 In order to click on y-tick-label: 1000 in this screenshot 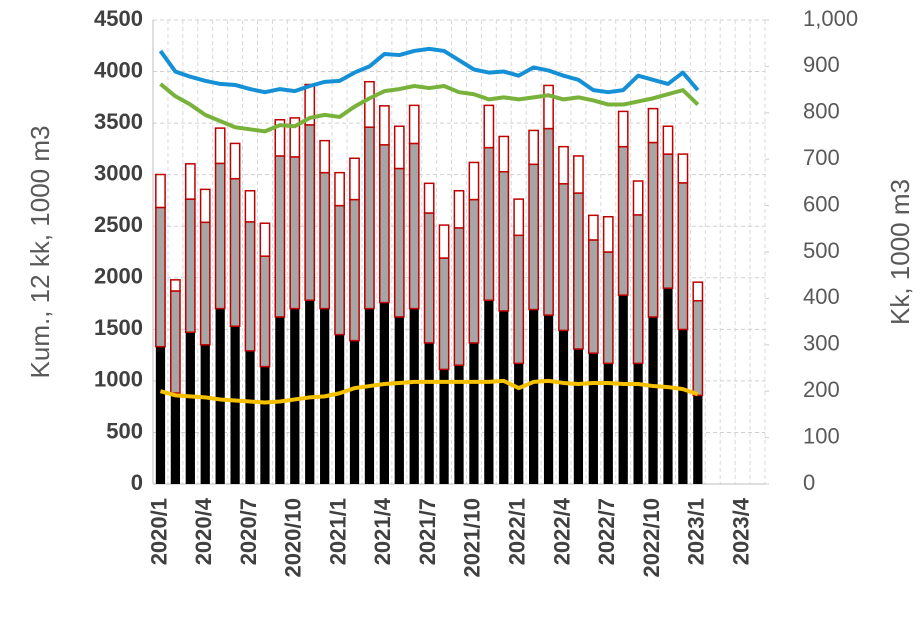, I will do `click(118, 379)`.